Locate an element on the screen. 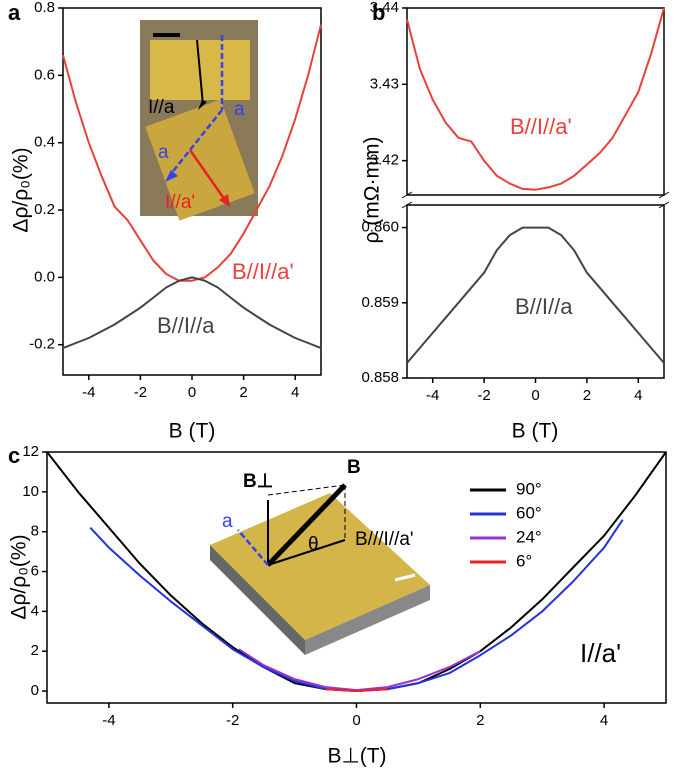 This screenshot has height=776, width=685. inset-device-c is located at coordinates (320, 569).